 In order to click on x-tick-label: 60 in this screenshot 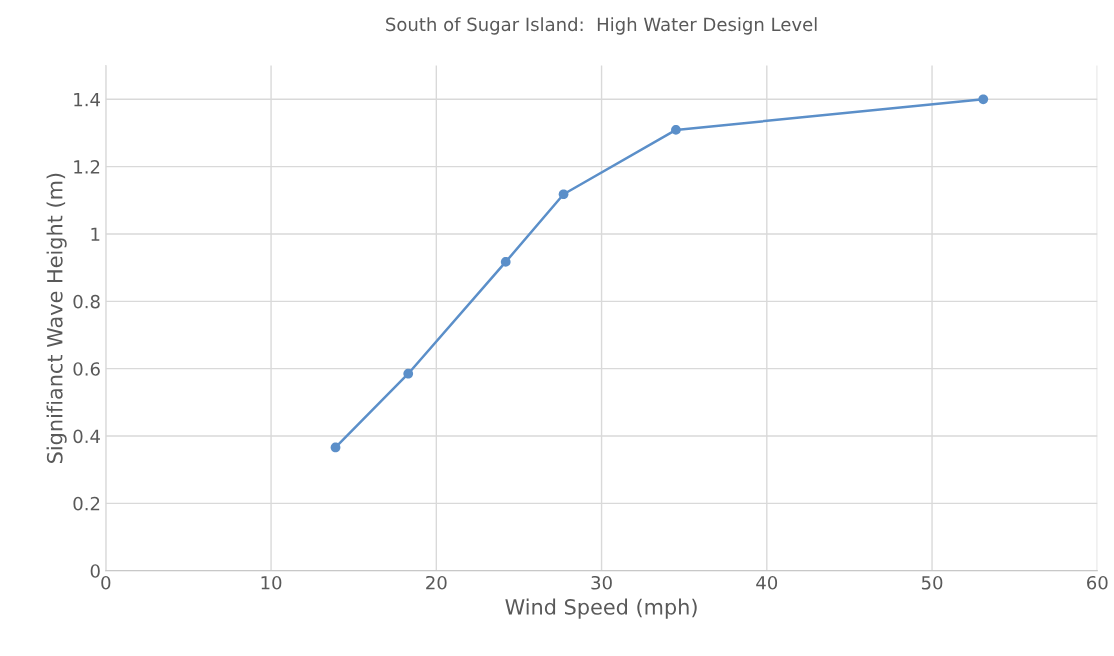, I will do `click(1097, 582)`.